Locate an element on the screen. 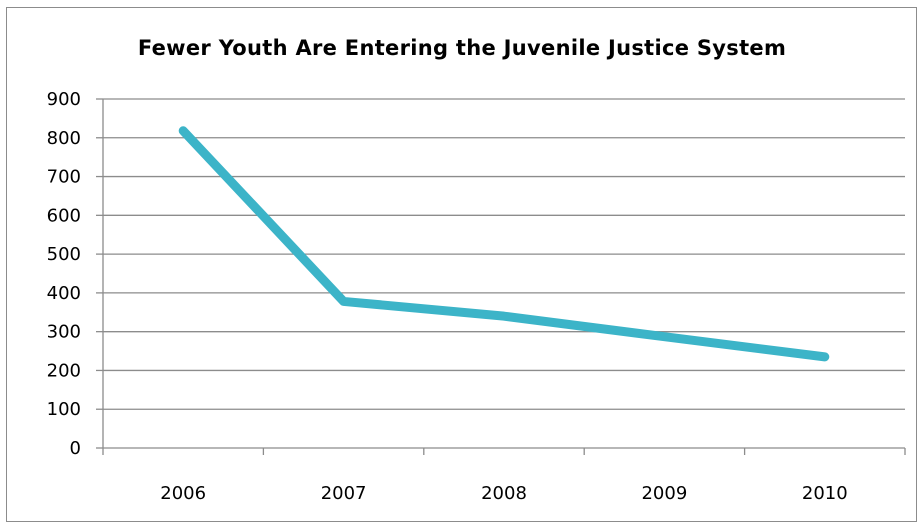  y-tick-label-300: 300 is located at coordinates (64, 332).